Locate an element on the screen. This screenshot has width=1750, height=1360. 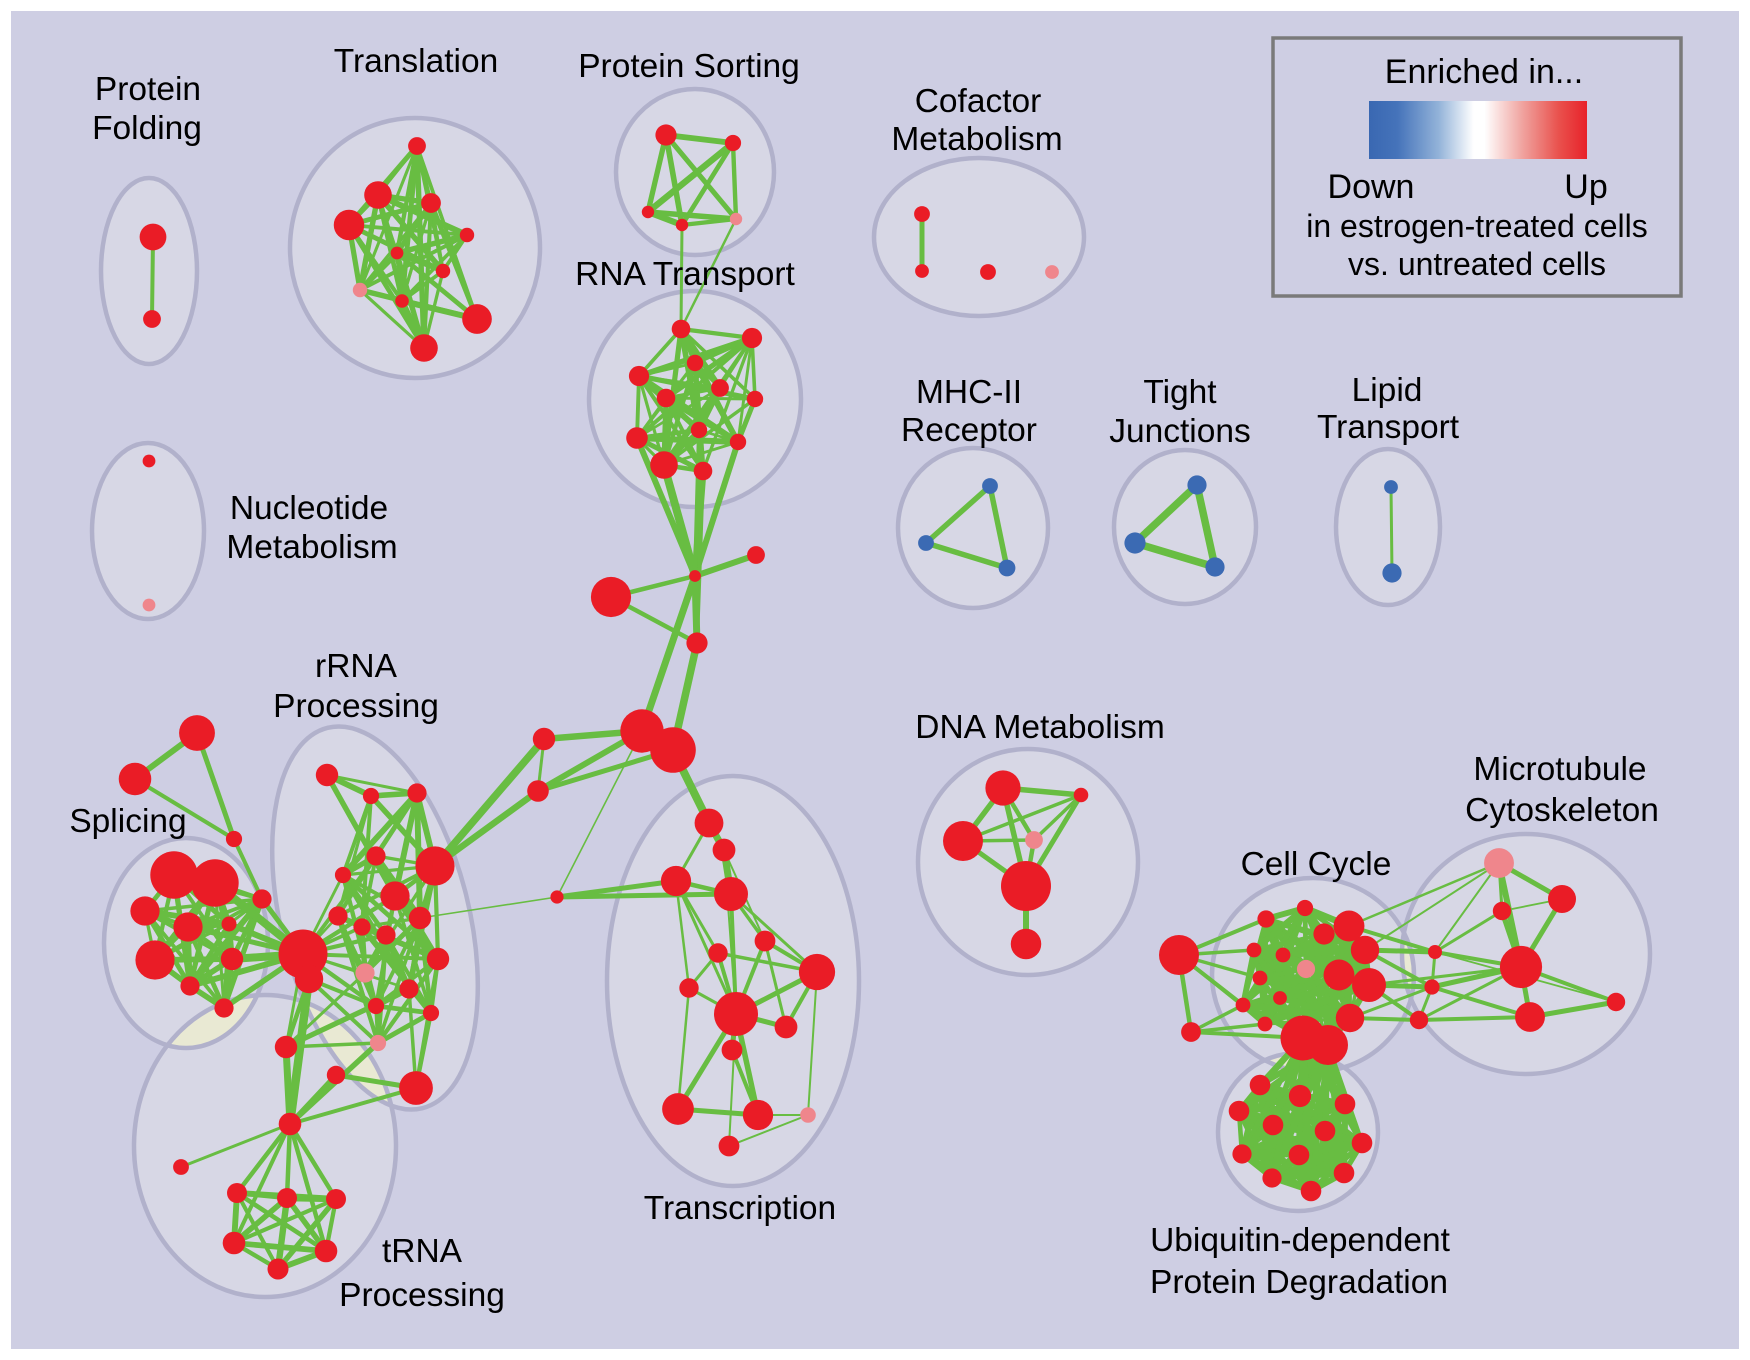
svg-text: DNA Metabolism is located at coordinates (1039, 727).